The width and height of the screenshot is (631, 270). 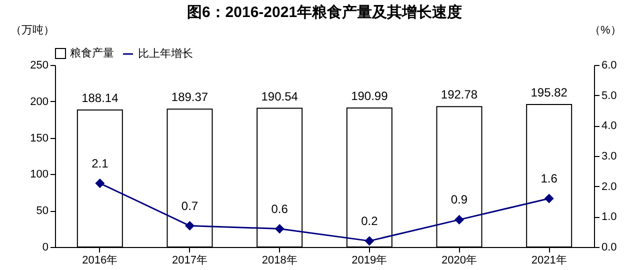 I want to click on chart-title: 图6：2016-2021年粮食产量及其增长速度, so click(x=324, y=12).